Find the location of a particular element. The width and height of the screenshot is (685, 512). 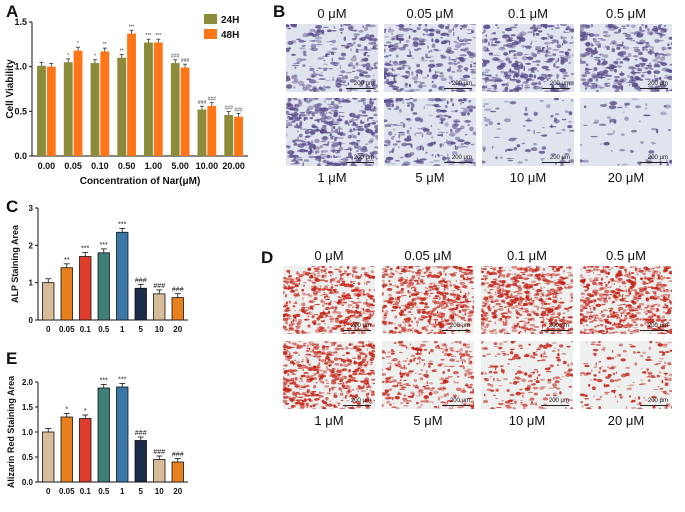

x-tick-label: 10 is located at coordinates (159, 491).